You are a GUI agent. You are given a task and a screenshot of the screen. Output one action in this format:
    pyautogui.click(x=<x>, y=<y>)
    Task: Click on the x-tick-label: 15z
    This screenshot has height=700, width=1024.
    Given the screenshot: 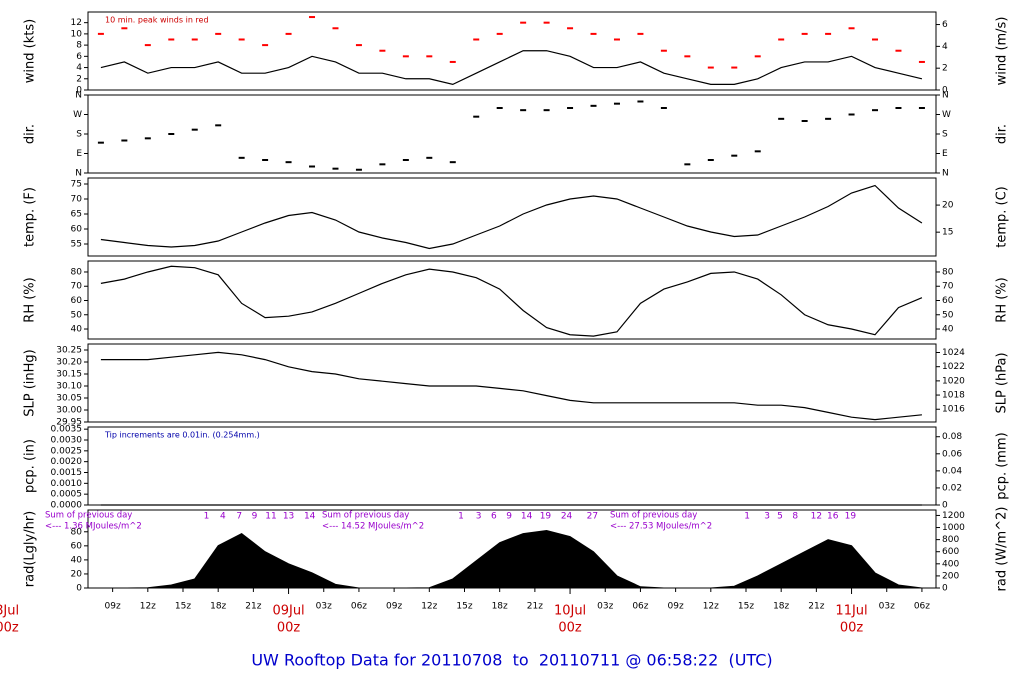 What is the action you would take?
    pyautogui.click(x=746, y=607)
    